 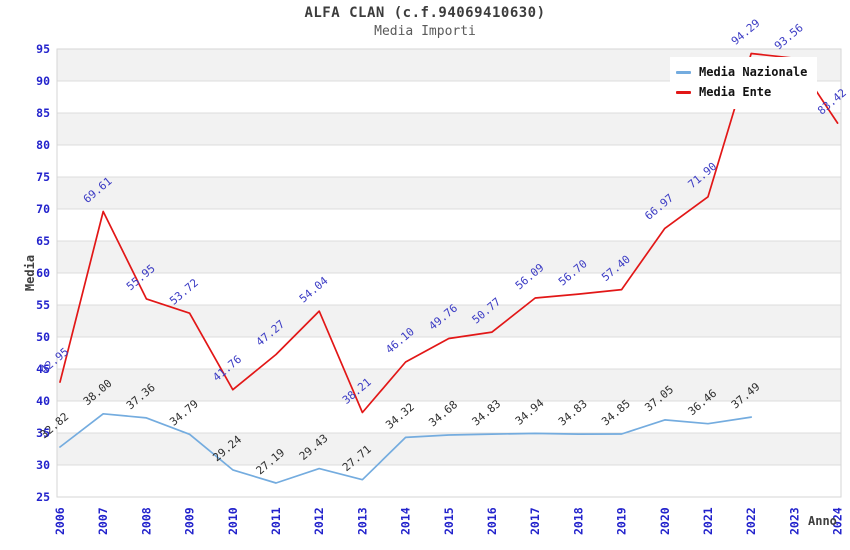 What do you see at coordinates (319, 521) in the screenshot?
I see `x-tick-label: 2012` at bounding box center [319, 521].